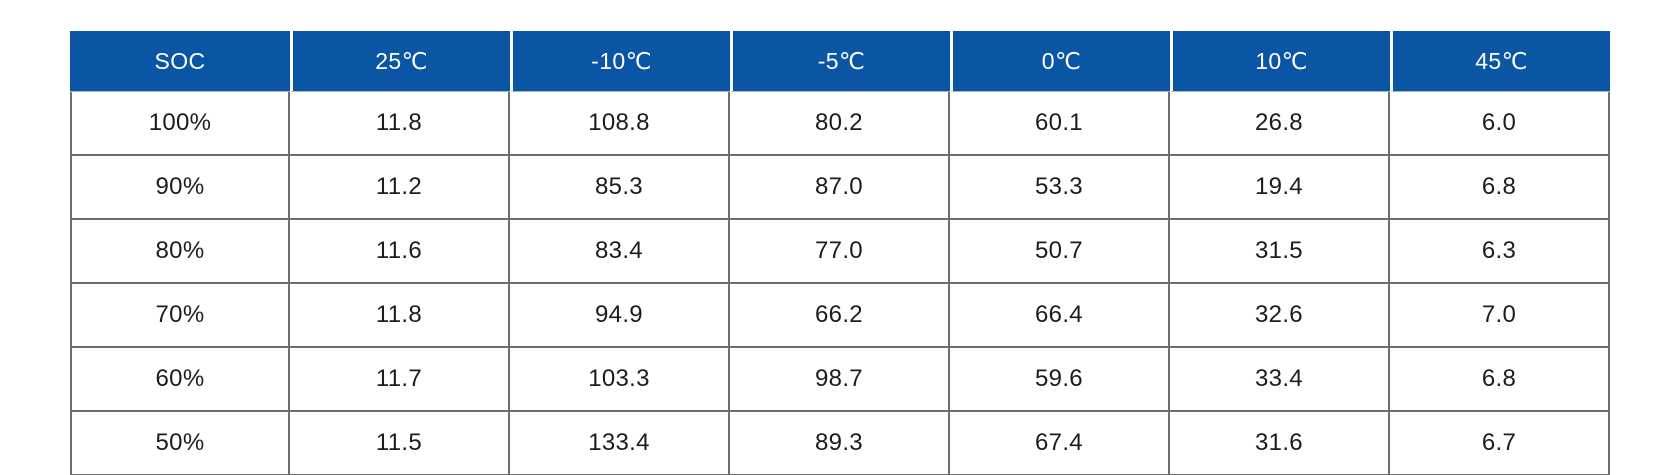  I want to click on table-cell: 11.5, so click(400, 443).